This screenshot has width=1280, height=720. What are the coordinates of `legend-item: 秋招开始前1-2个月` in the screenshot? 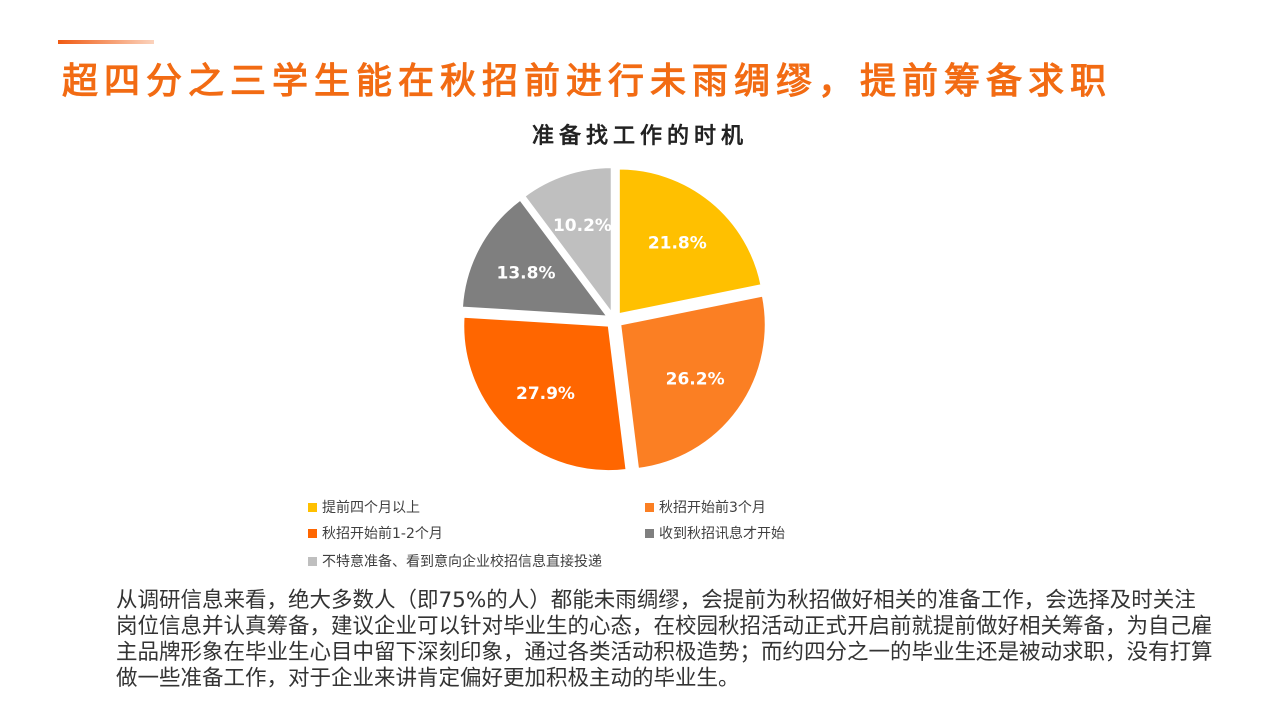 It's located at (375, 533).